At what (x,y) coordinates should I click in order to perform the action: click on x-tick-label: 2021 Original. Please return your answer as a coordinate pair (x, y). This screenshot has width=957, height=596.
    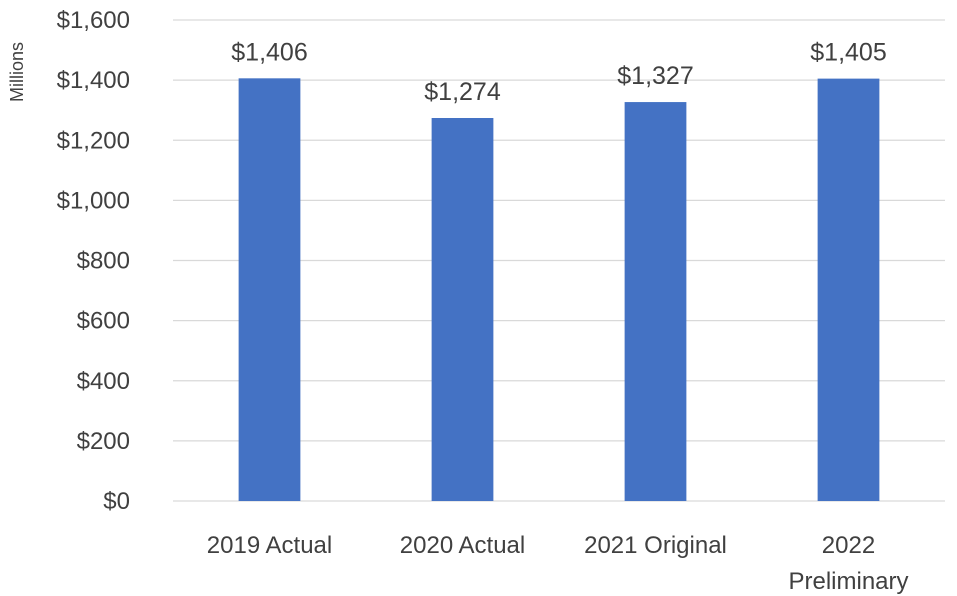
    Looking at the image, I should click on (655, 545).